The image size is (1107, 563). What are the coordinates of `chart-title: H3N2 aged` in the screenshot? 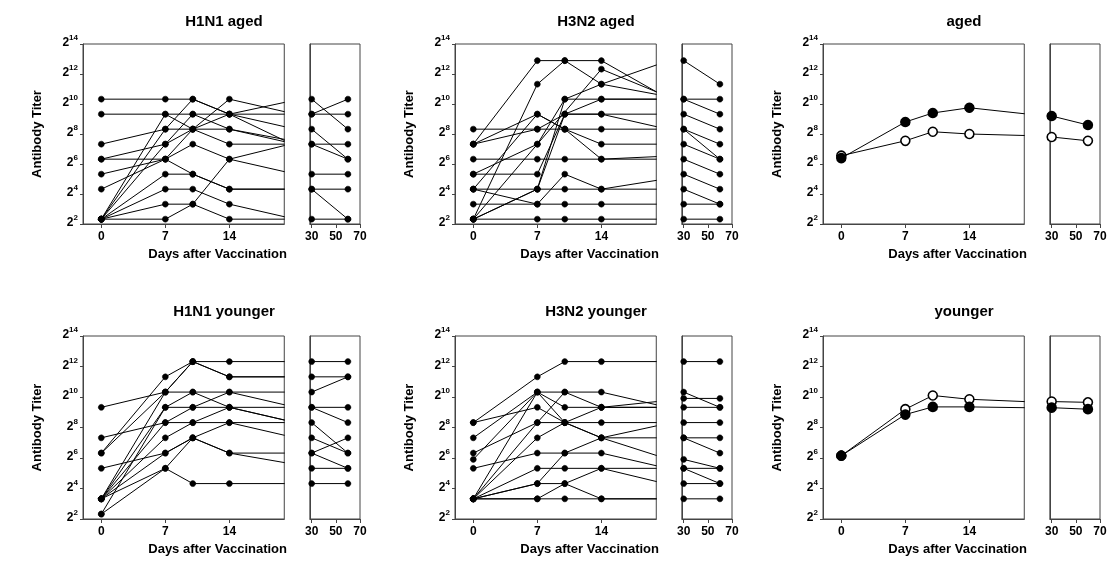 It's located at (596, 20).